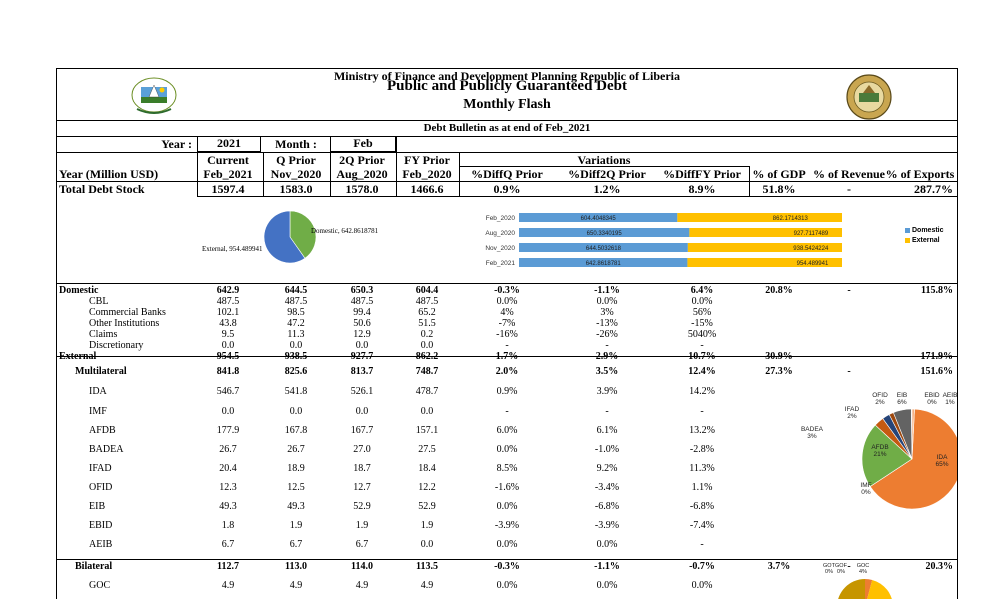  I want to click on cell-diff2q: 3%, so click(607, 312).